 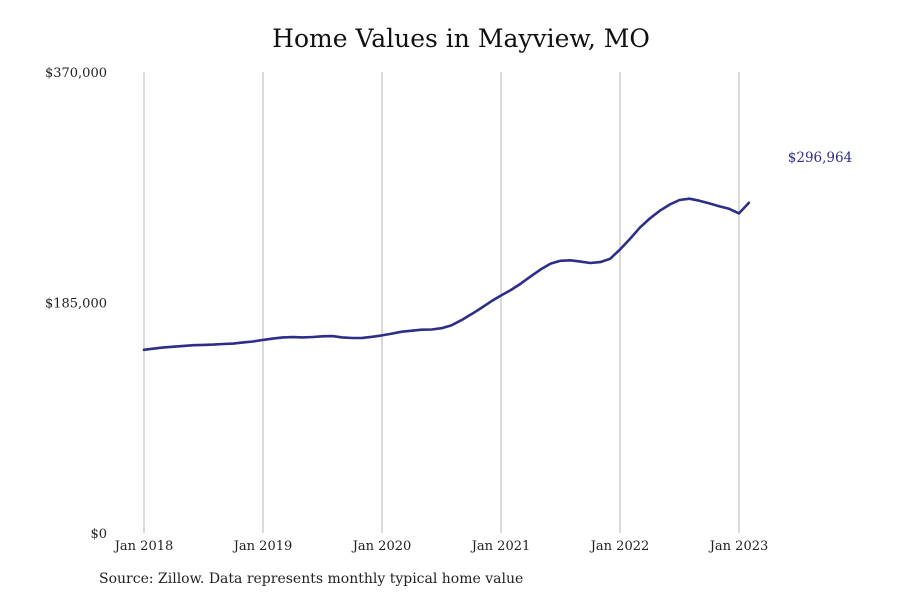 What do you see at coordinates (98, 534) in the screenshot?
I see `y-tick-label: $0` at bounding box center [98, 534].